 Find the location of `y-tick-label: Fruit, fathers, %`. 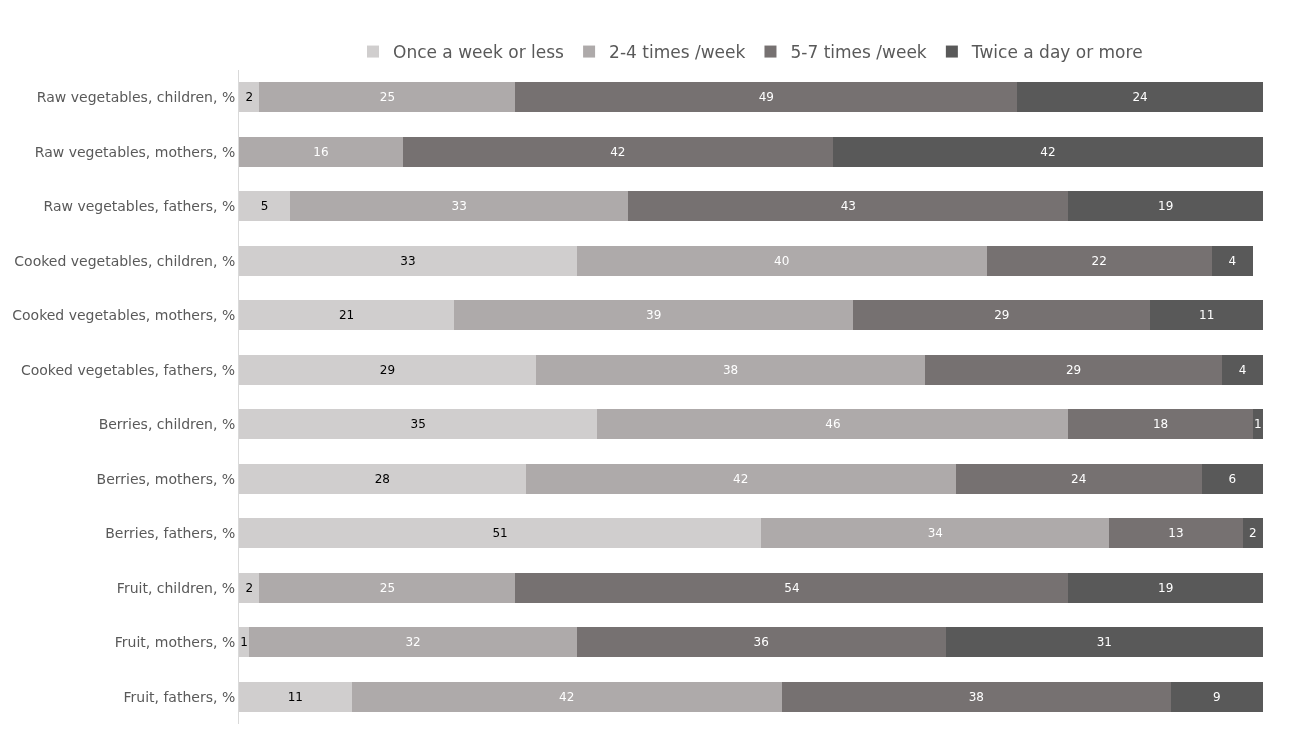

y-tick-label: Fruit, fathers, % is located at coordinates (179, 696).